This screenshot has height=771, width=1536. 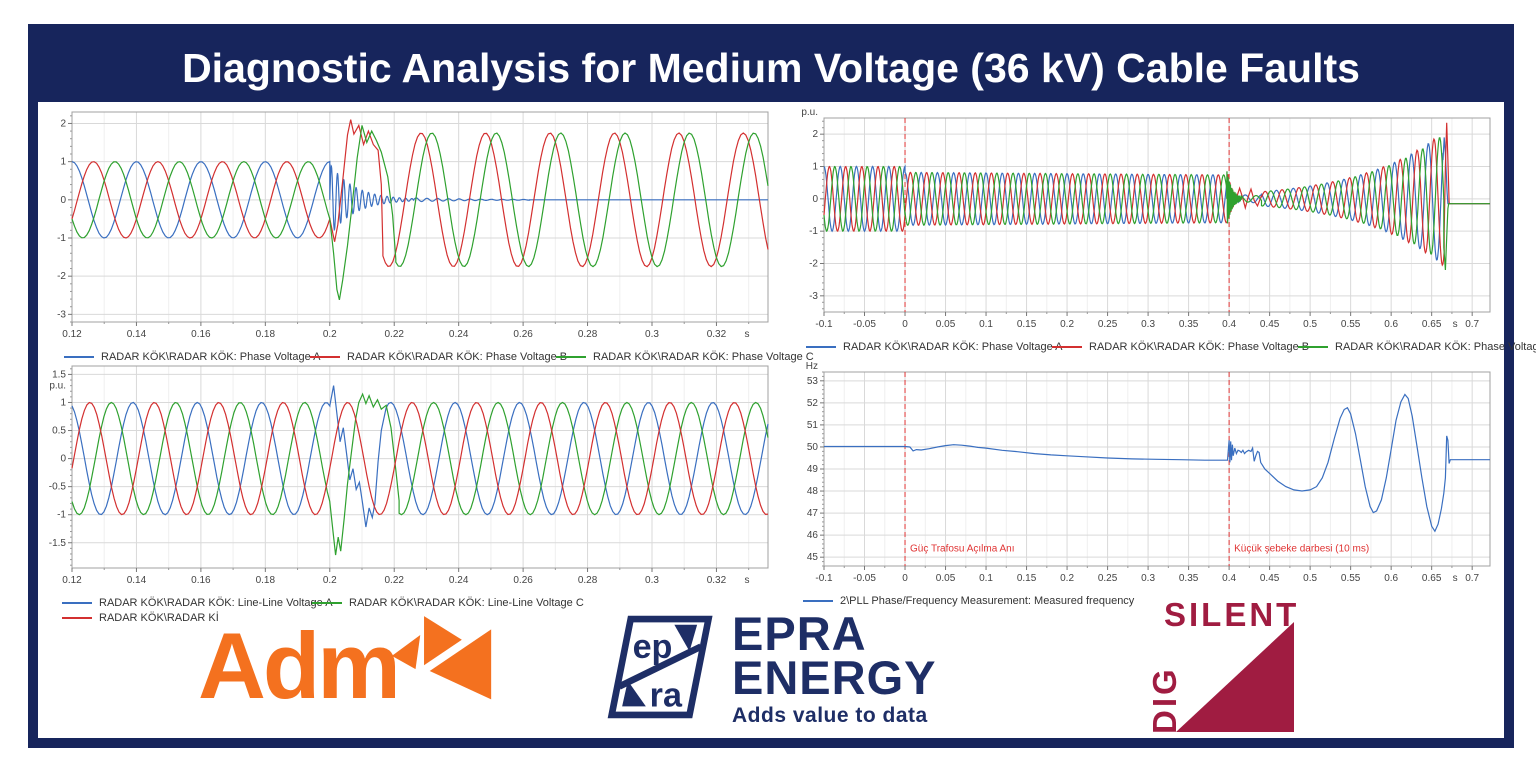 What do you see at coordinates (666, 695) in the screenshot?
I see `epra-mark-ra-text: ra` at bounding box center [666, 695].